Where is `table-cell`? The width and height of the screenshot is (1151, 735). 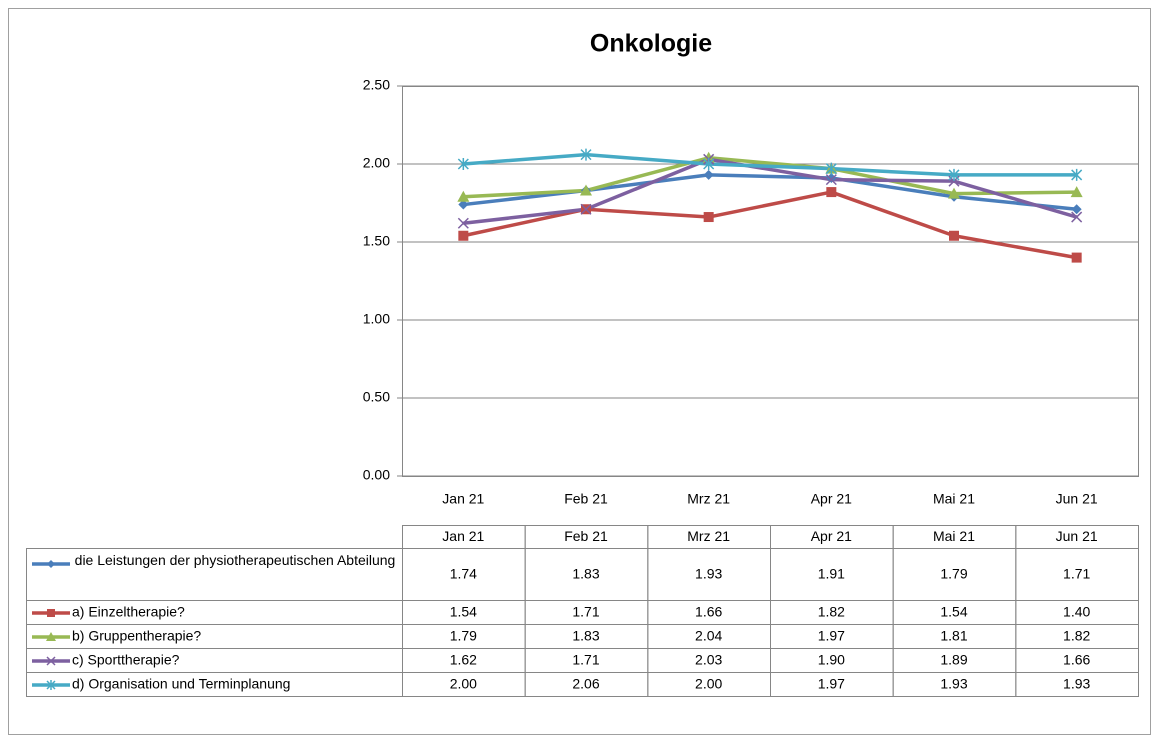
table-cell is located at coordinates (1077, 684).